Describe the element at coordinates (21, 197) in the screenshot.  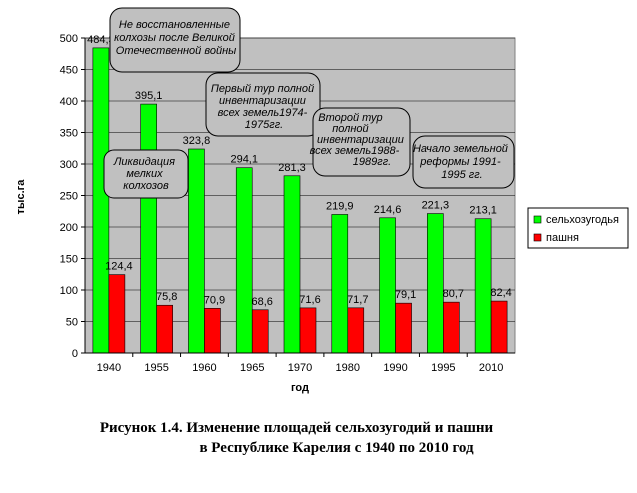
I see `y-axis-title: тыс.га` at that location.